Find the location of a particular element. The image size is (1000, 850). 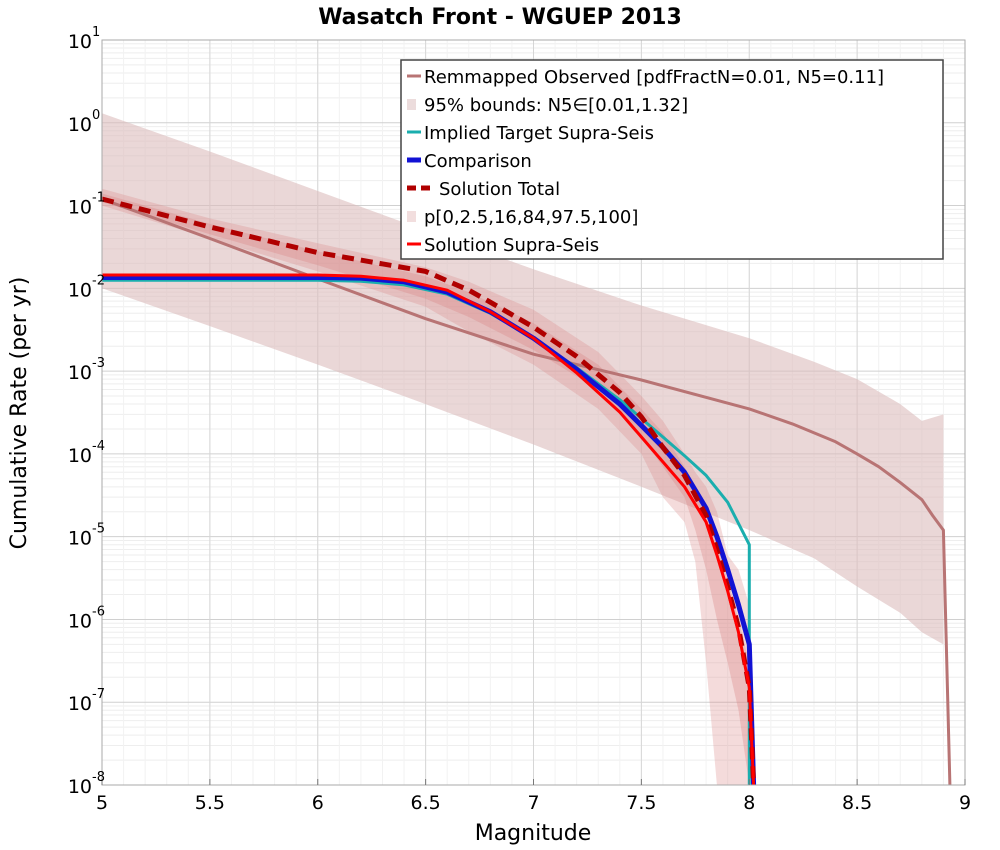

x-tick-label: 7 is located at coordinates (533, 803).